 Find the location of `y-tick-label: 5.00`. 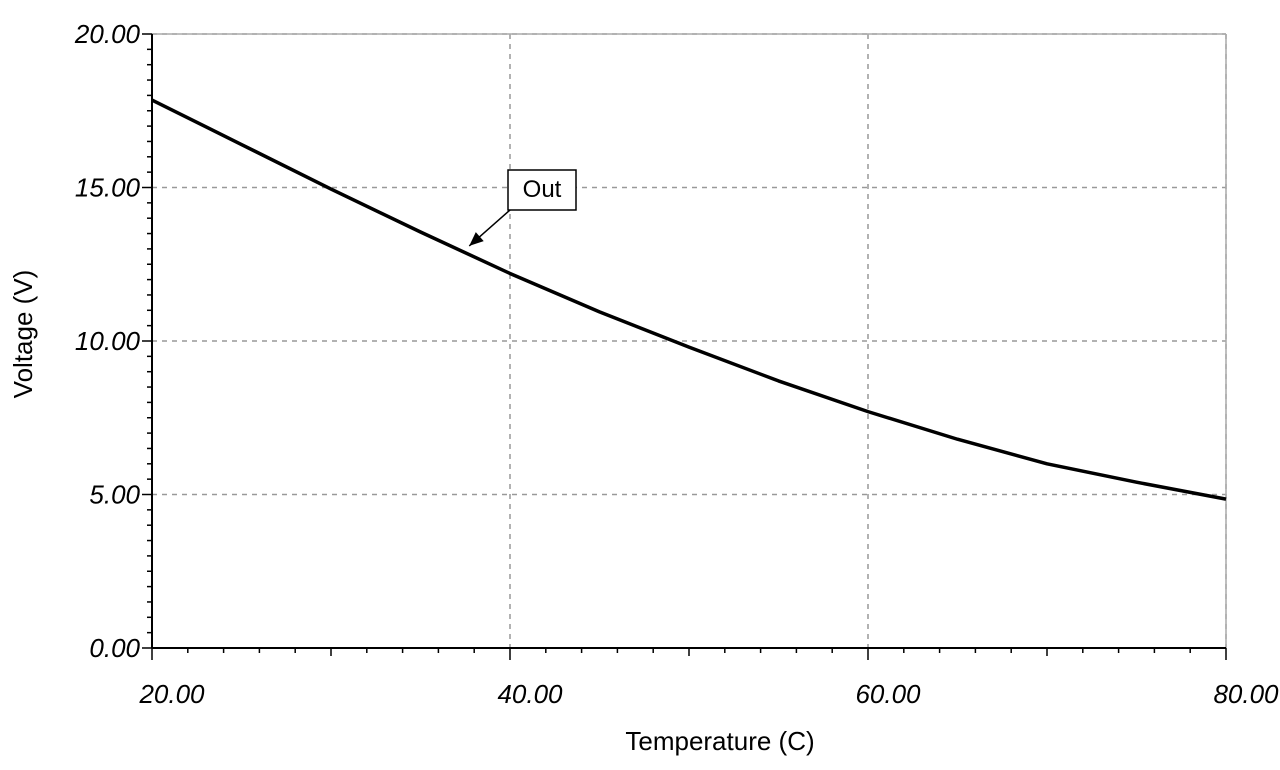

y-tick-label: 5.00 is located at coordinates (114, 495).